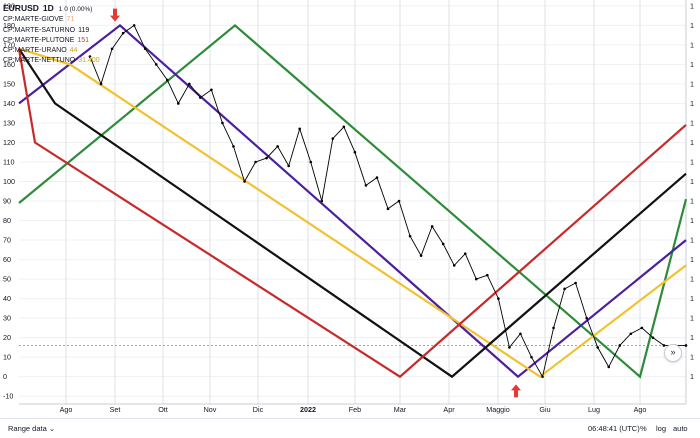 Image resolution: width=700 pixels, height=438 pixels. I want to click on x-tick-label: Set, so click(115, 409).